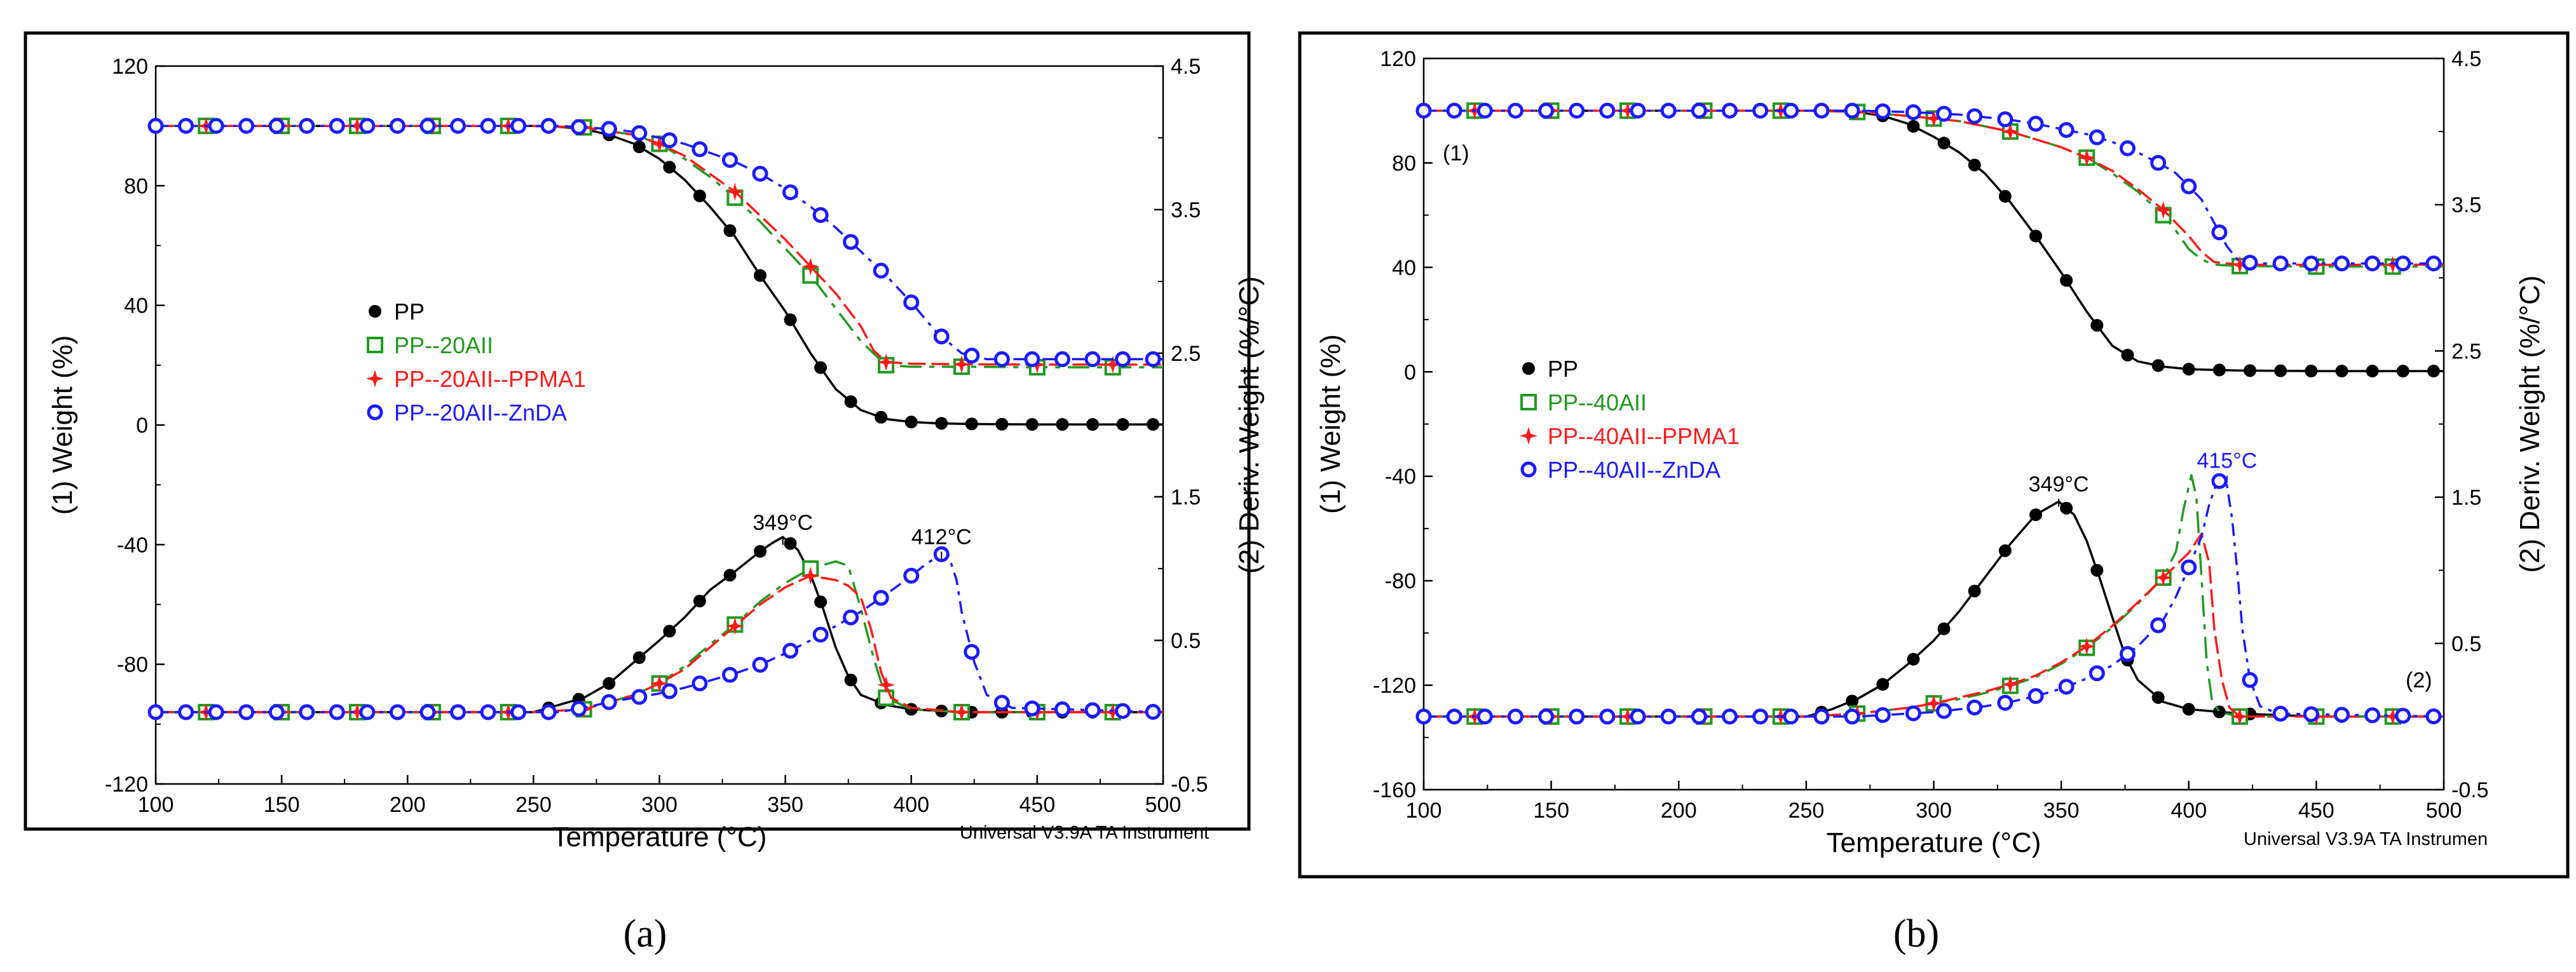 The width and height of the screenshot is (2576, 972). Describe the element at coordinates (533, 805) in the screenshot. I see `x-tick-label: 250` at that location.